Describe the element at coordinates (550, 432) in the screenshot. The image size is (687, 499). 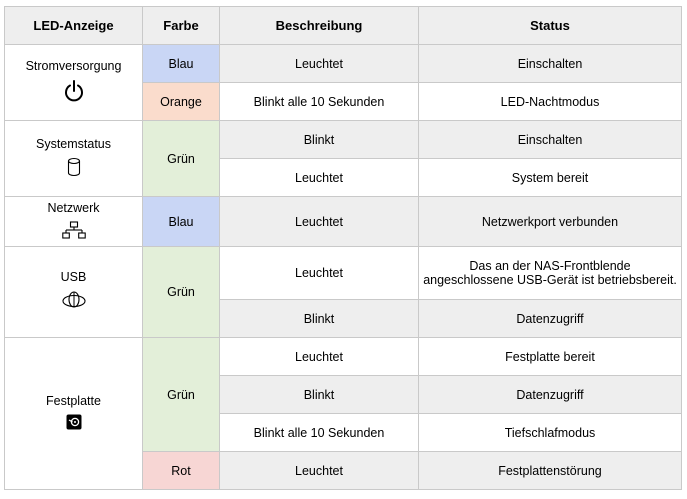
I see `status-cell: Tiefschlafmodus` at that location.